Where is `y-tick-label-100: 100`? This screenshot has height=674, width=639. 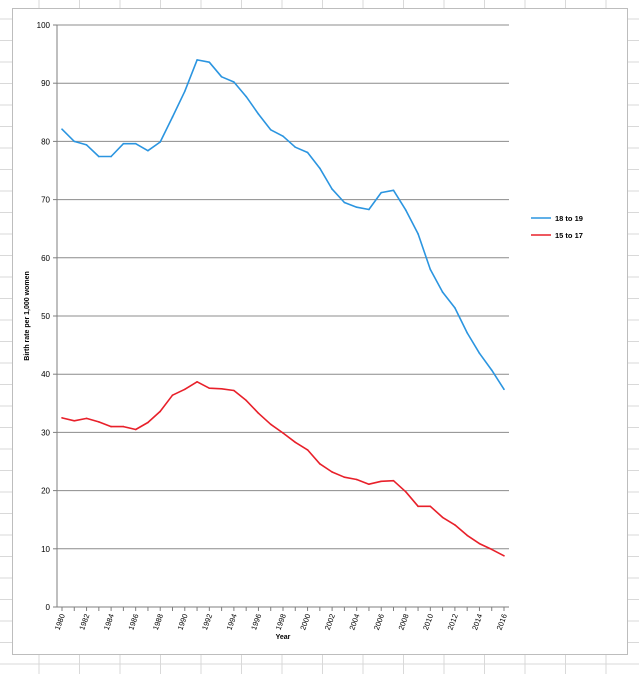
y-tick-label-100: 100 is located at coordinates (44, 25).